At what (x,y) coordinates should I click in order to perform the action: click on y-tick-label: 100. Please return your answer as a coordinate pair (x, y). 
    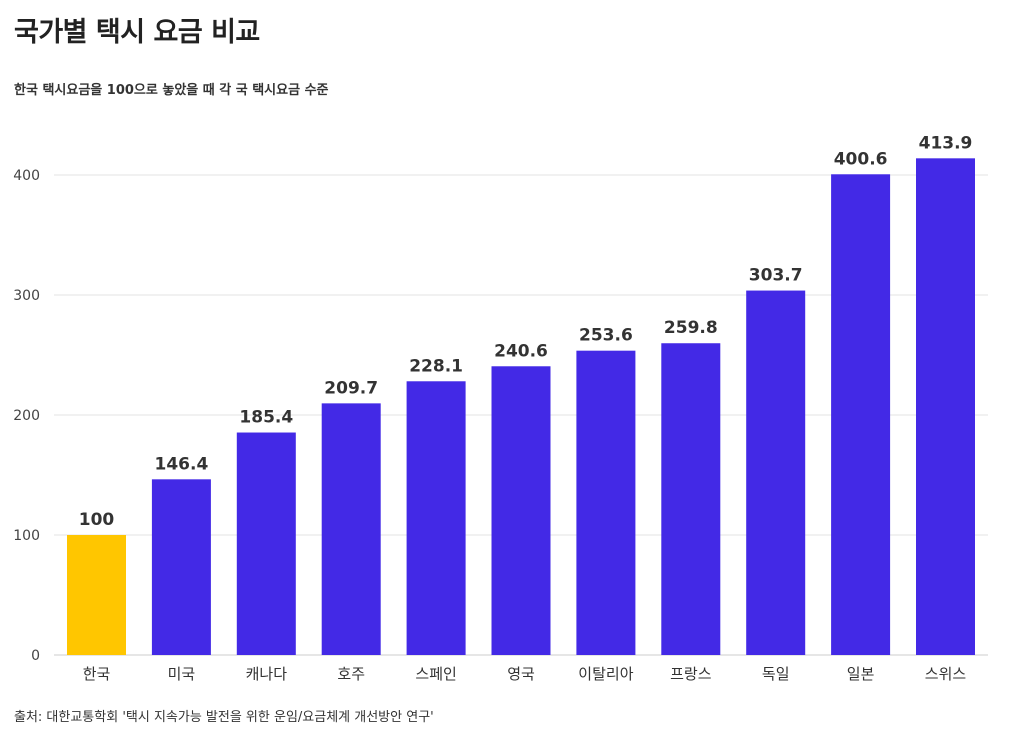
    Looking at the image, I should click on (26, 536).